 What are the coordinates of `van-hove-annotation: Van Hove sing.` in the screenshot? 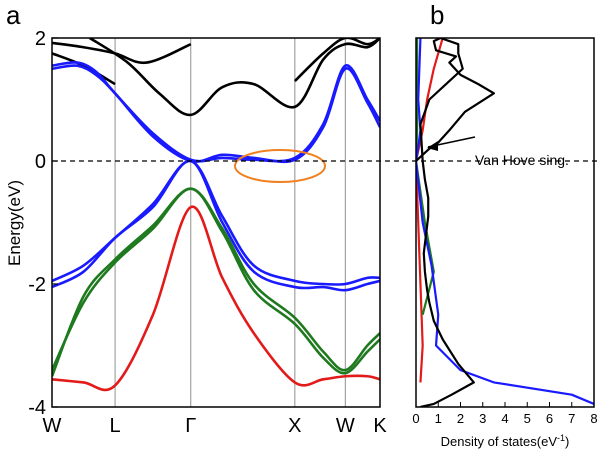 It's located at (522, 160).